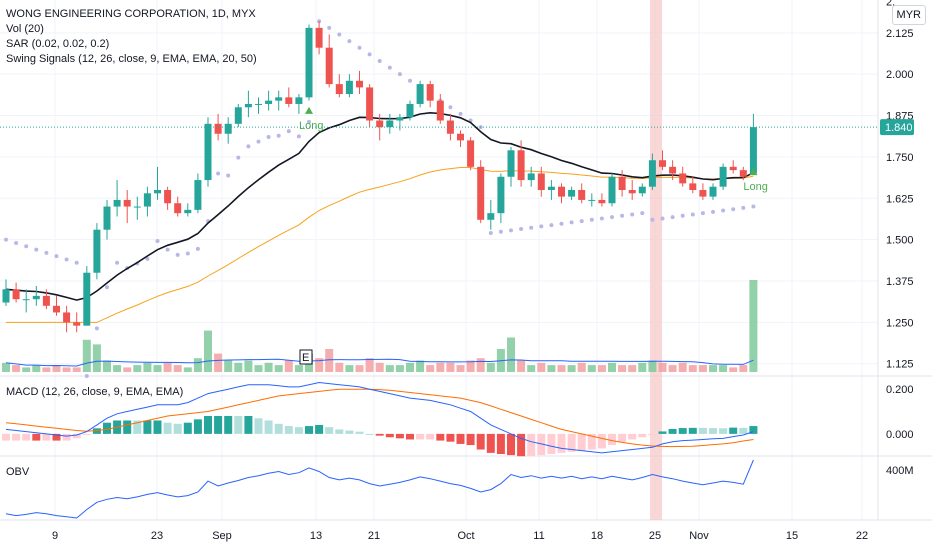 The height and width of the screenshot is (550, 932). I want to click on highlight-band, so click(656, 260).